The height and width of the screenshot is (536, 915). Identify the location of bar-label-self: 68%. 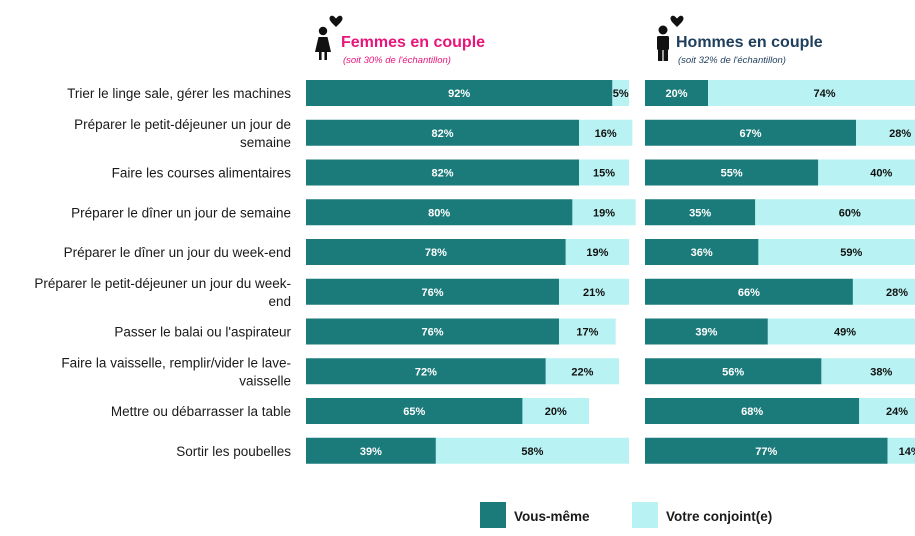
(752, 412).